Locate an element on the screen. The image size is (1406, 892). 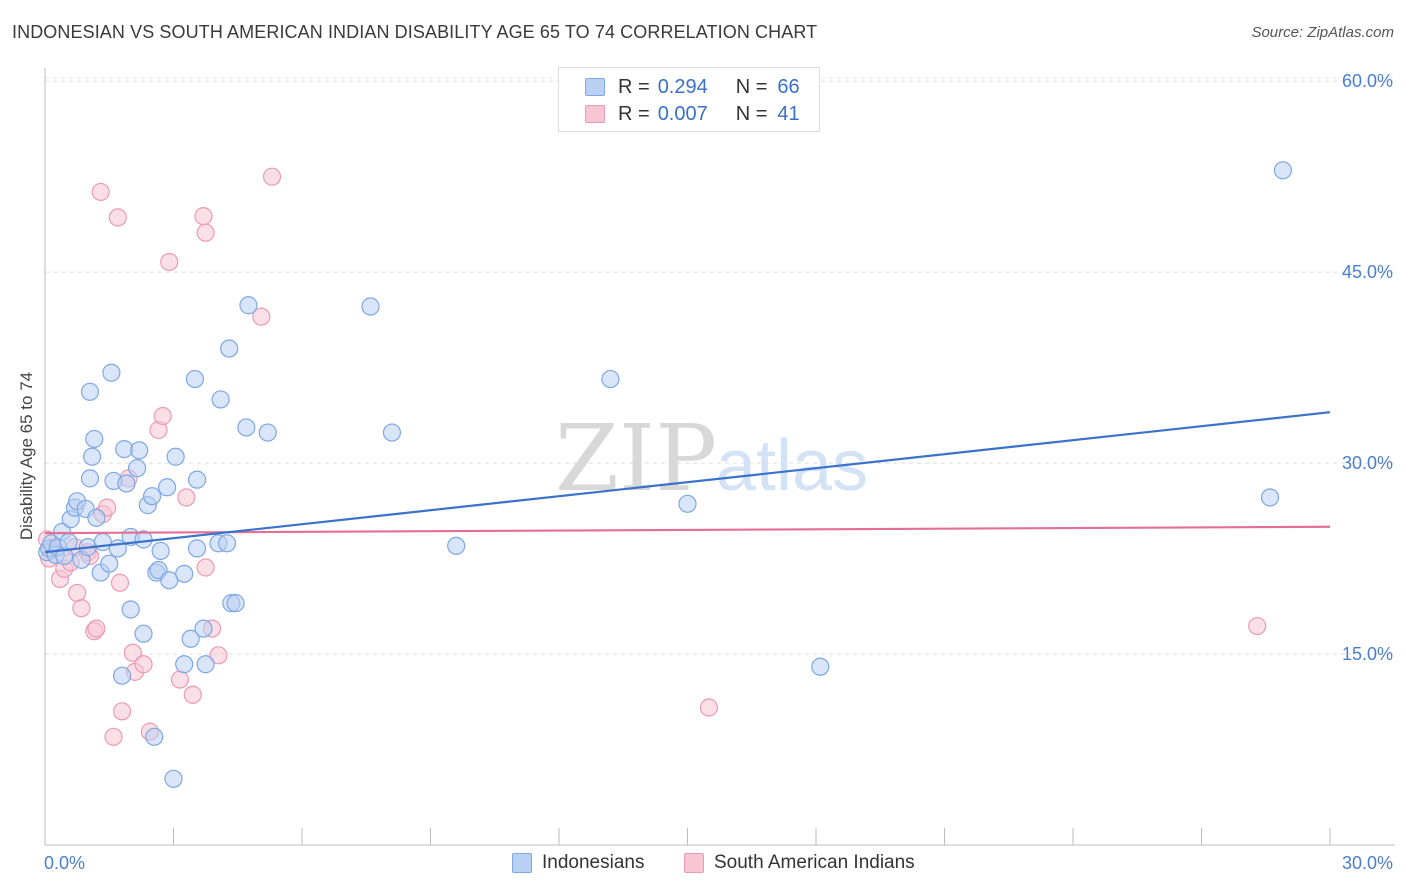
legend-swatch-indonesians is located at coordinates (522, 863).